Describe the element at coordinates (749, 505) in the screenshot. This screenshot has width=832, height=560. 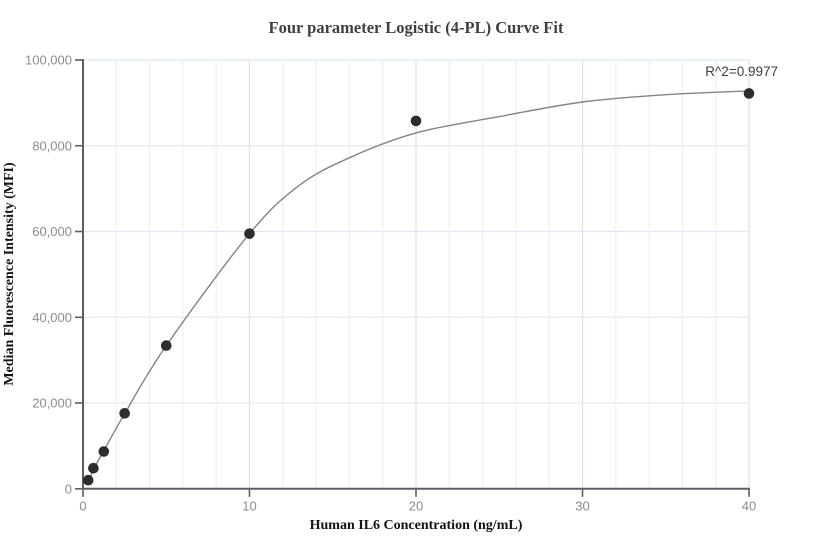
I see `x-tick-label: 40` at that location.